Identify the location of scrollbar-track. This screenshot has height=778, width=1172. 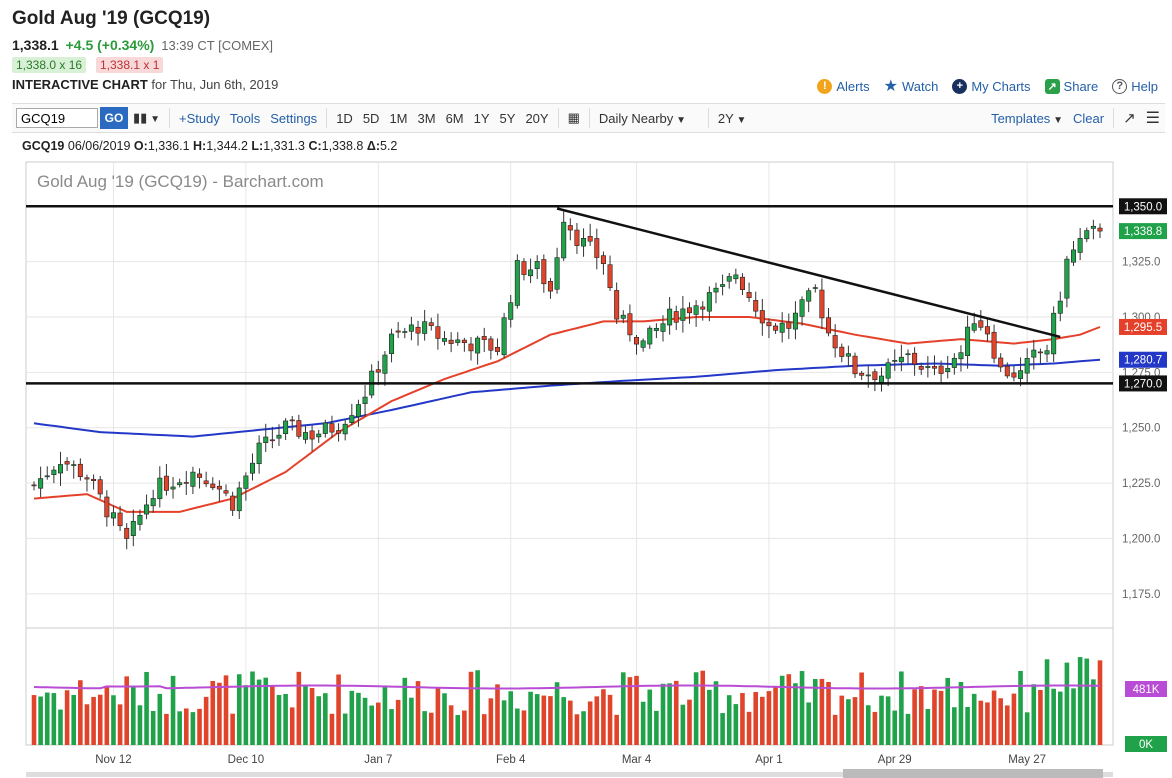
(569, 774).